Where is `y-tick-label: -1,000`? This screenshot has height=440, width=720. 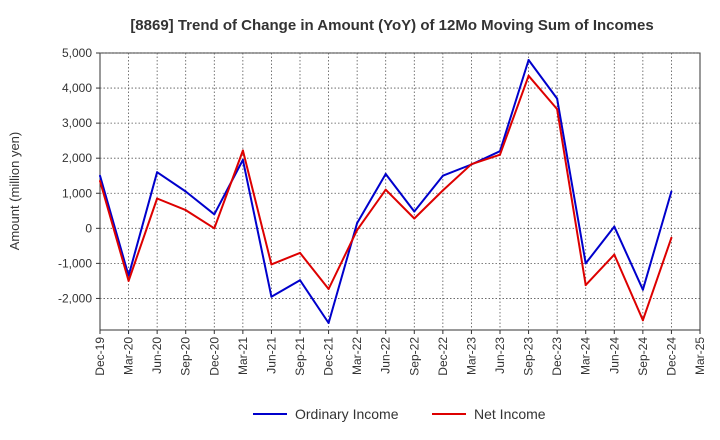
y-tick-label: -1,000 is located at coordinates (75, 263).